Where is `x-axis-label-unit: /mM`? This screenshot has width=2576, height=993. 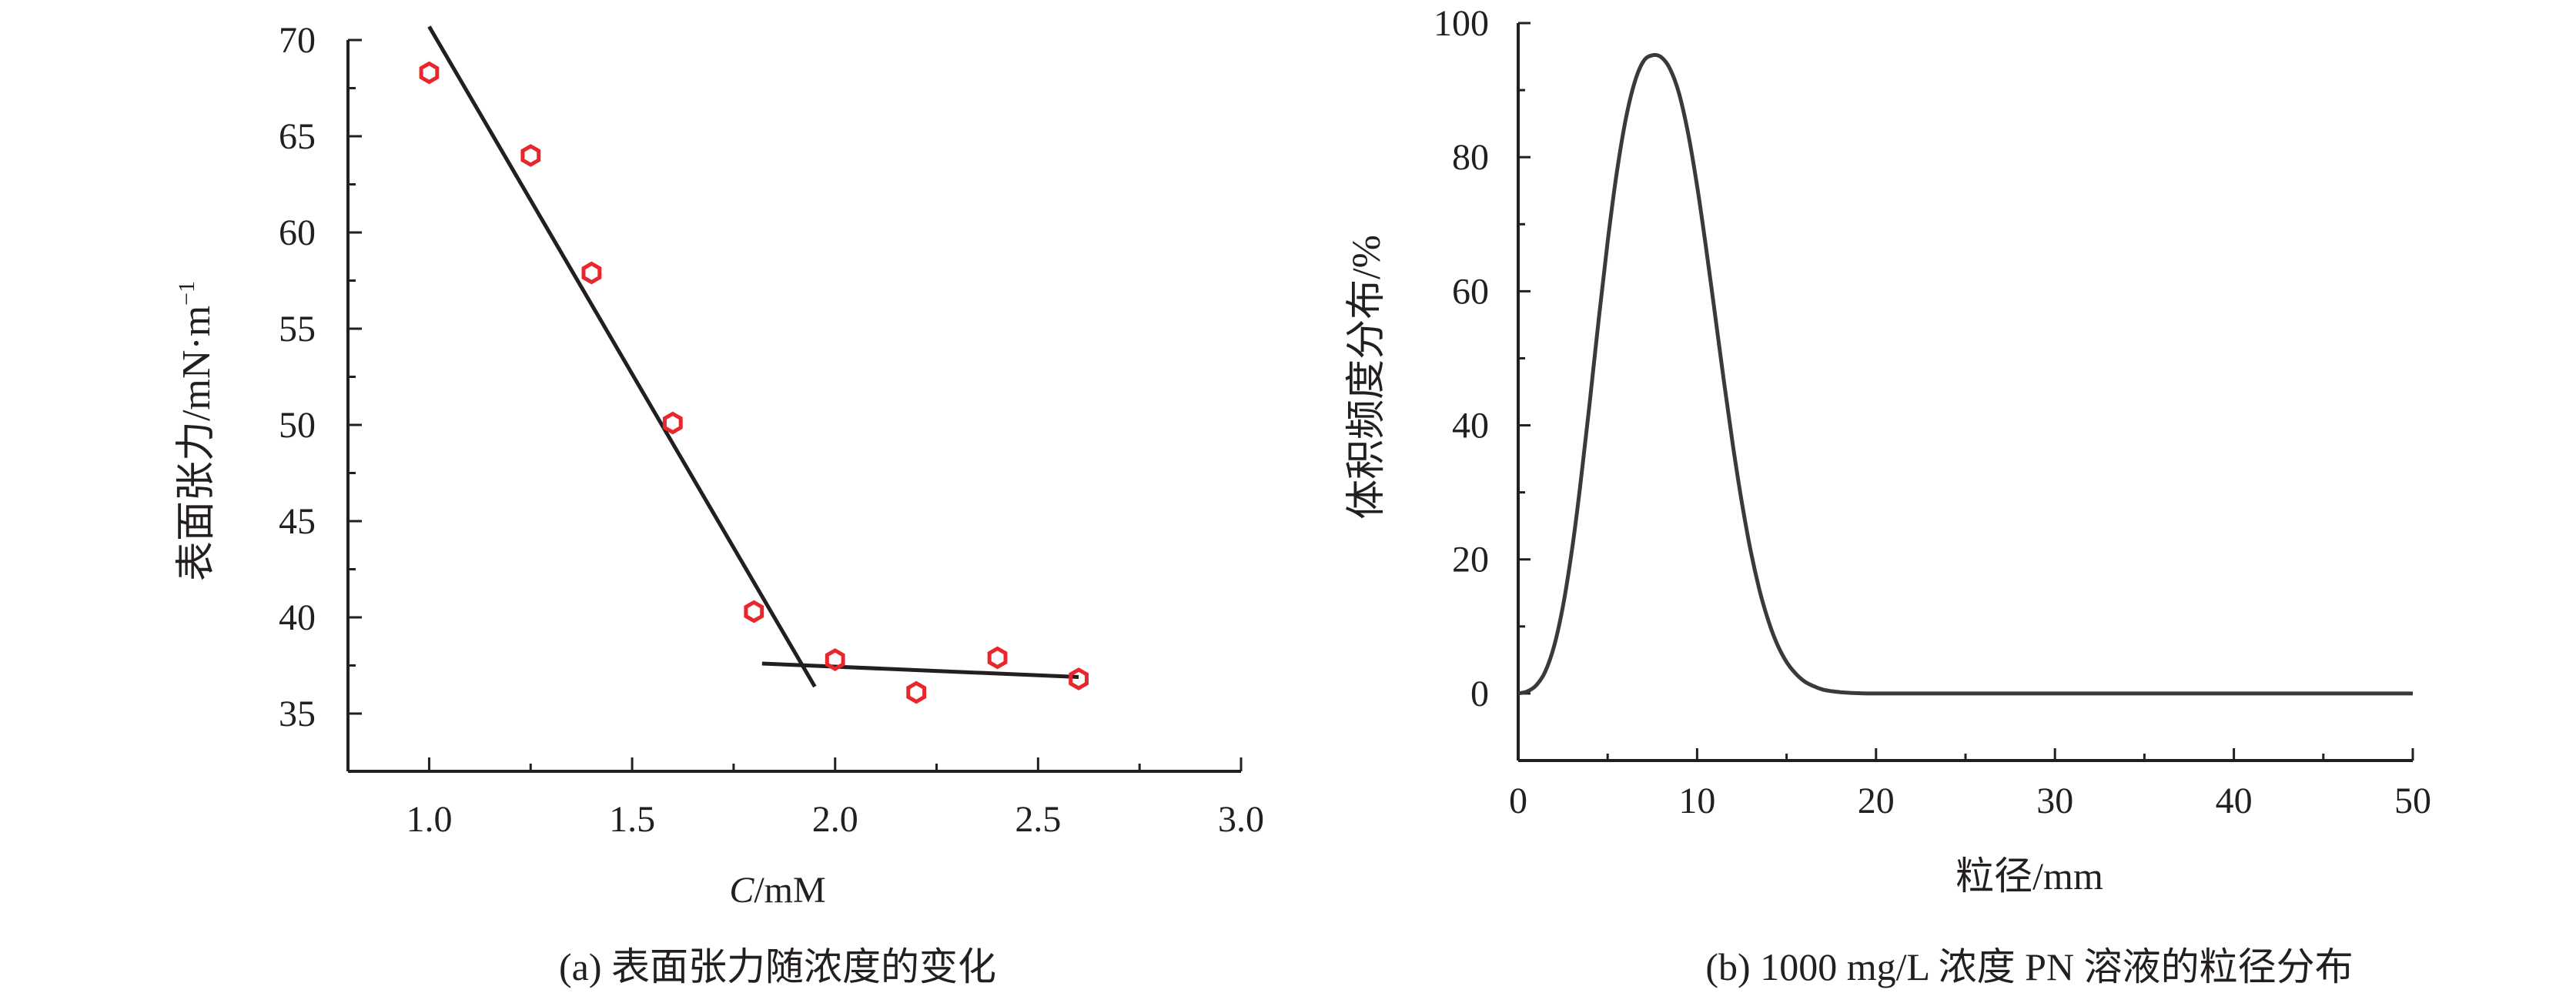 x-axis-label-unit: /mM is located at coordinates (789, 890).